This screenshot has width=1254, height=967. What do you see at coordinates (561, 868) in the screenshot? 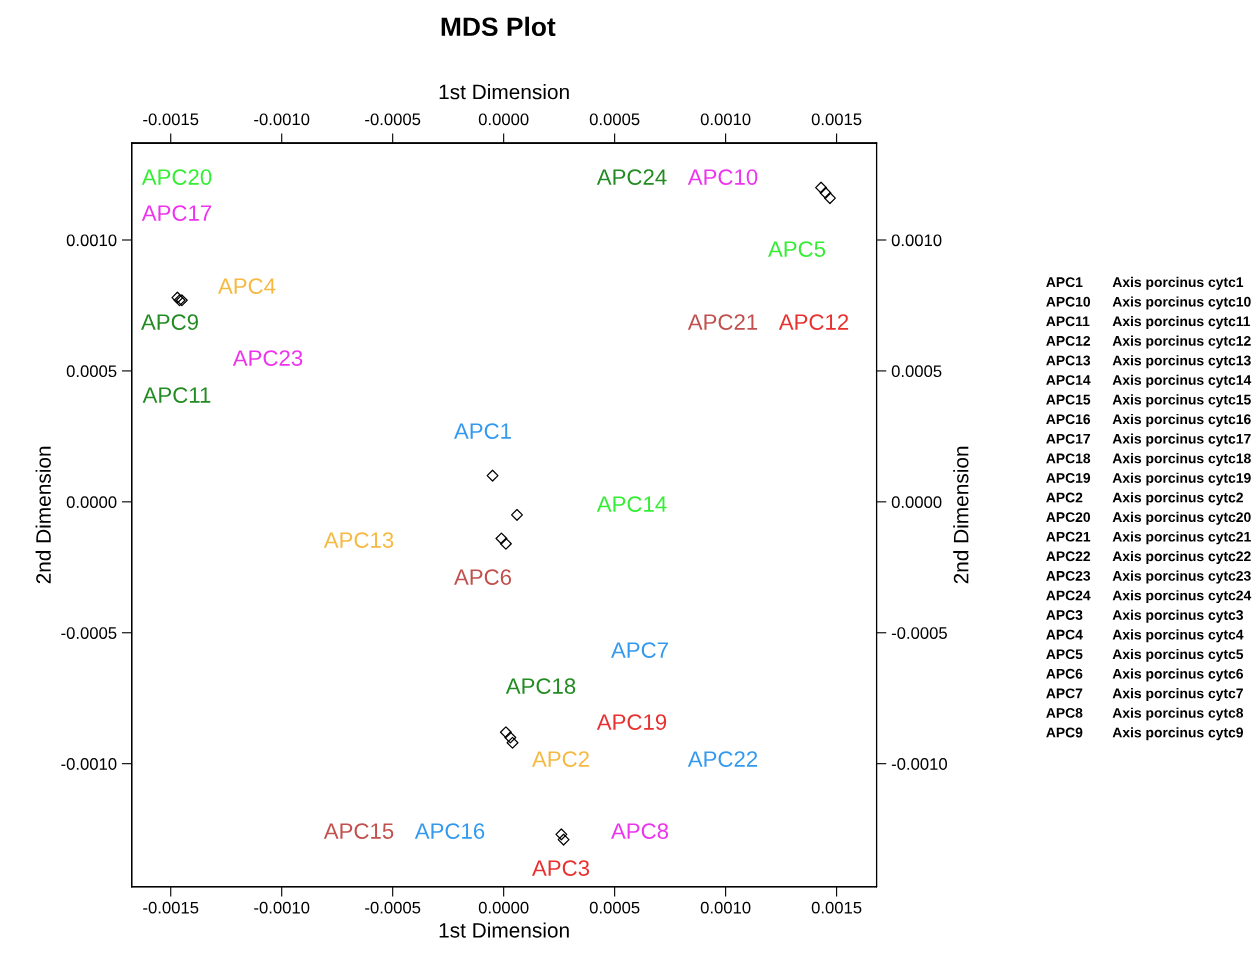
I see `annotation: APC3` at bounding box center [561, 868].